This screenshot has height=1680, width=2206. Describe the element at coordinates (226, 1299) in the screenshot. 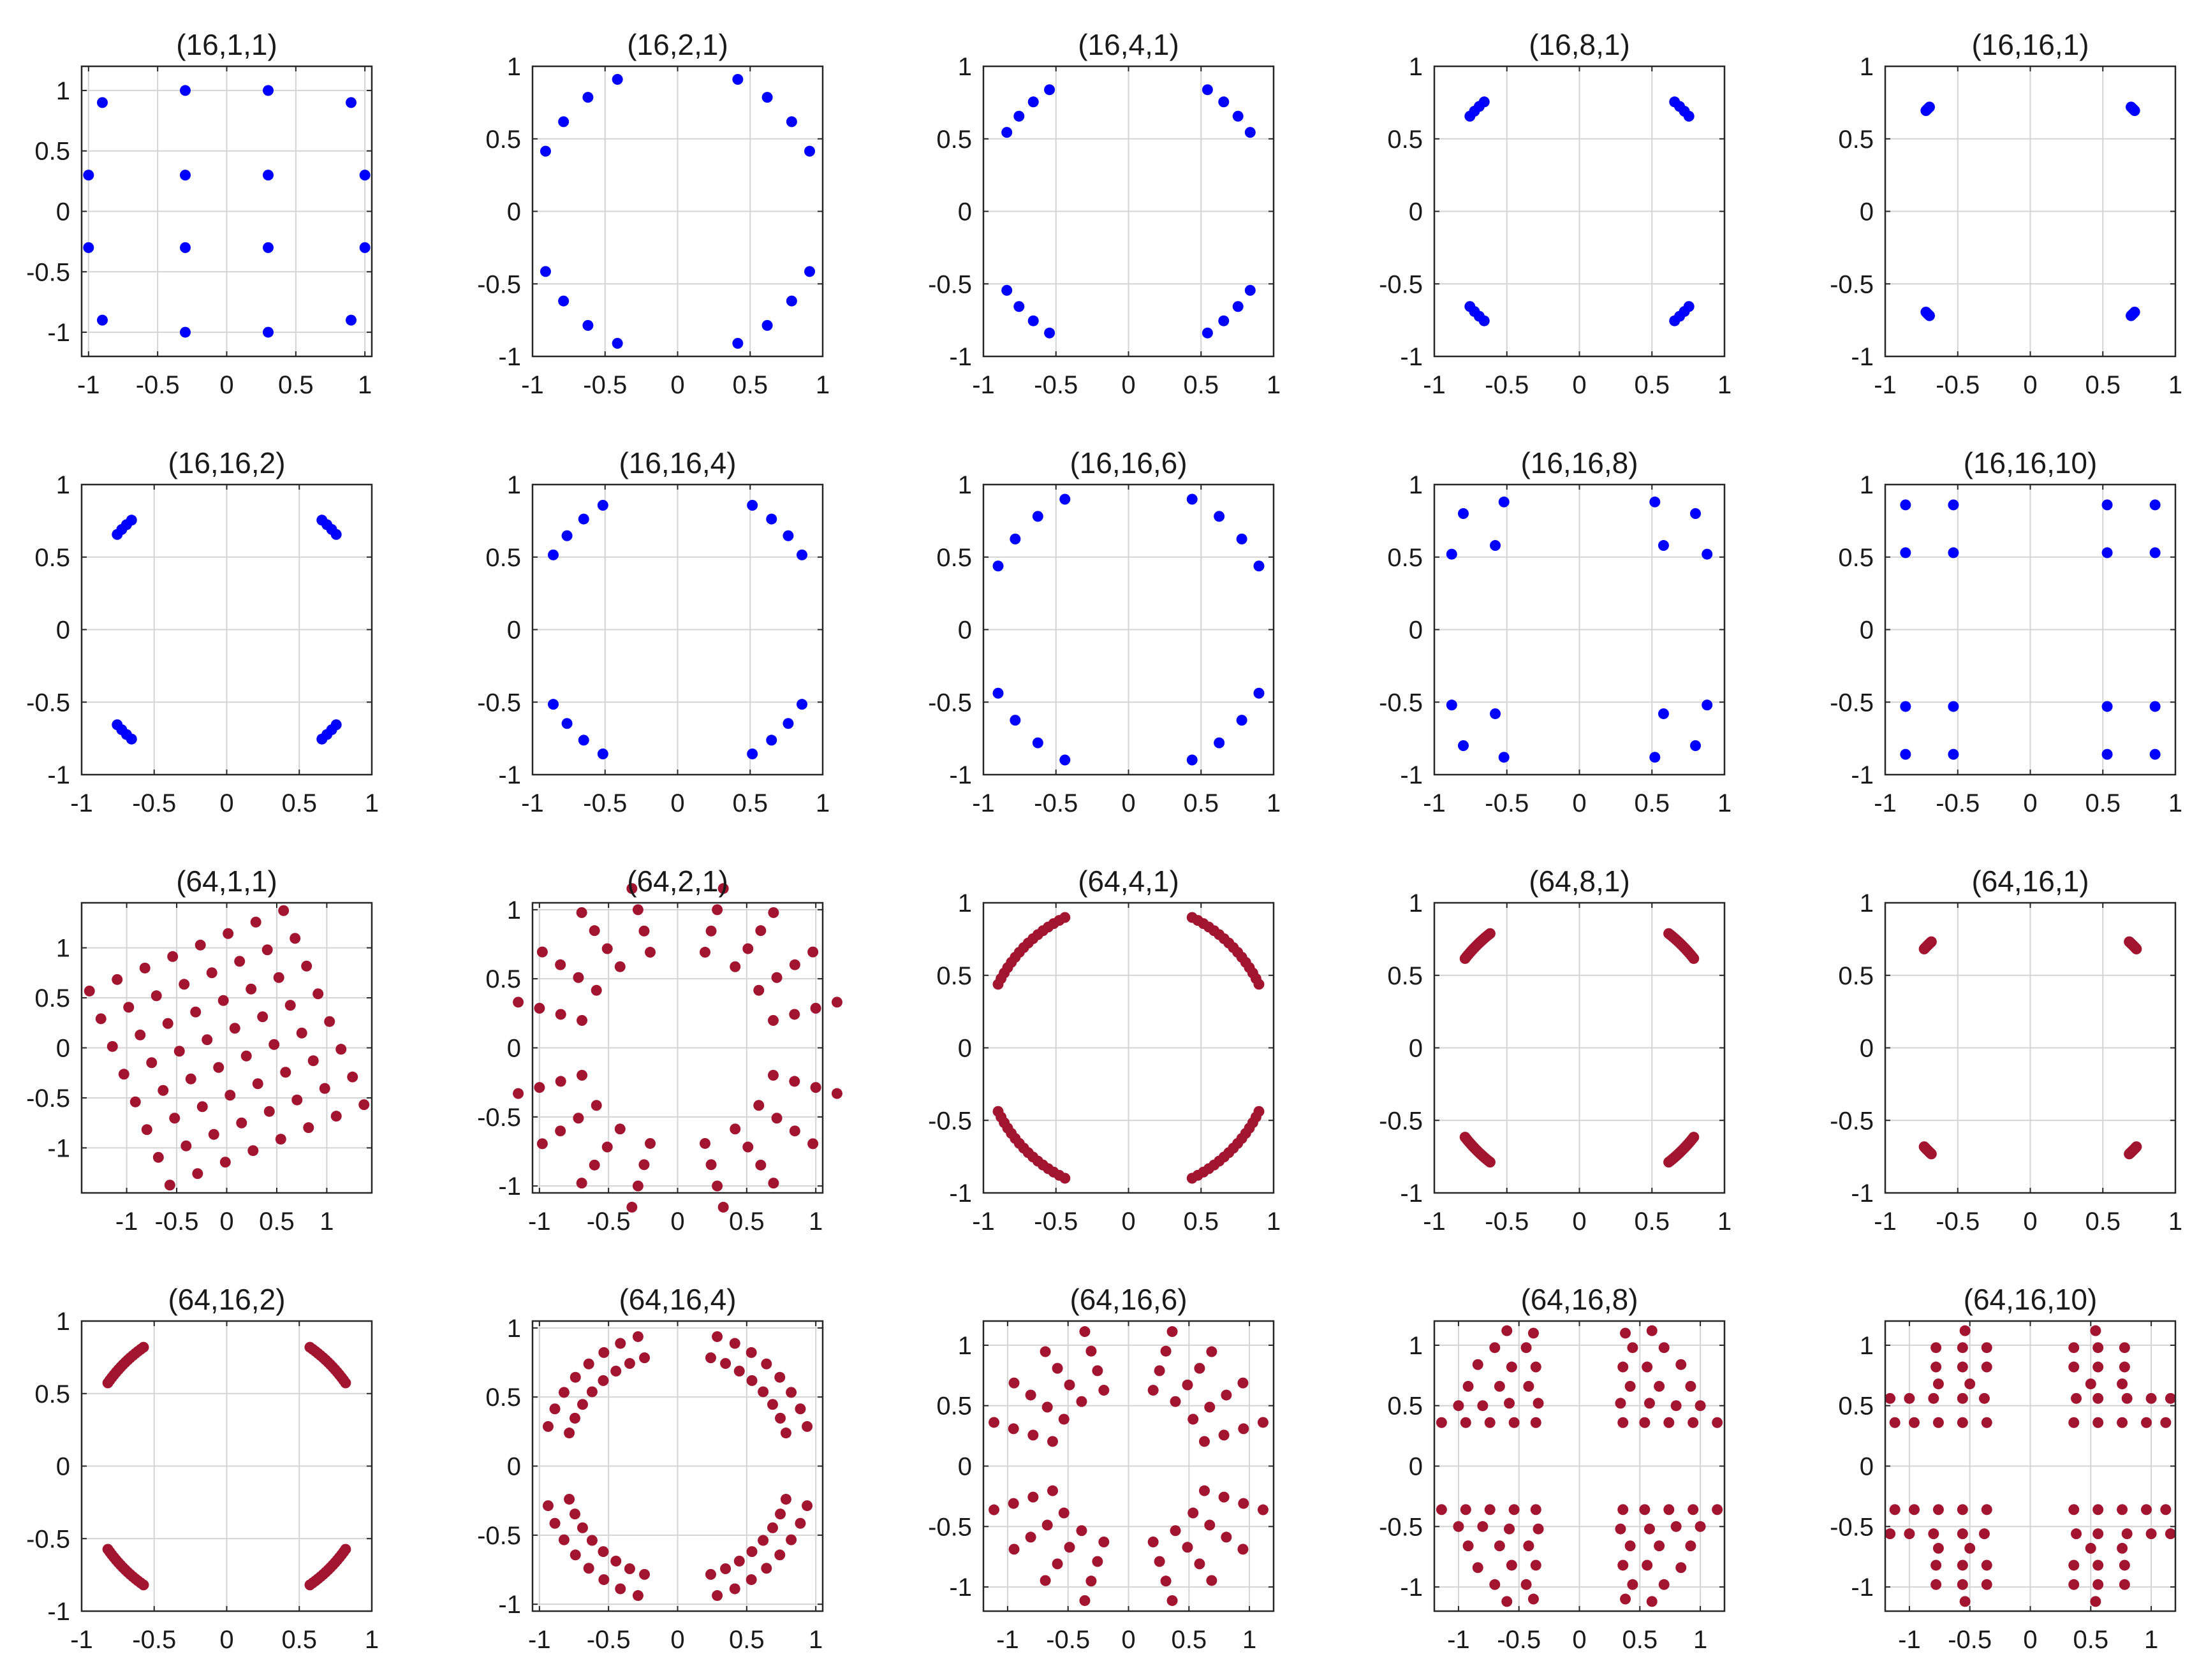

I see `subplot-title: (64,16,2)` at that location.